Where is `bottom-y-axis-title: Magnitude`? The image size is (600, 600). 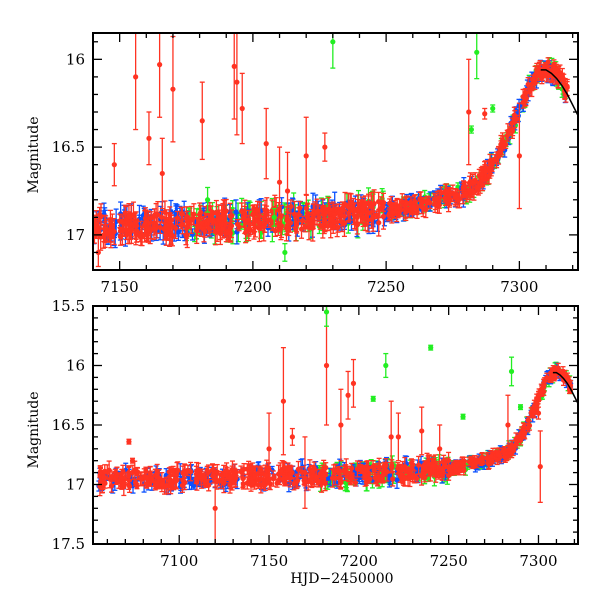 bottom-y-axis-title: Magnitude is located at coordinates (34, 429).